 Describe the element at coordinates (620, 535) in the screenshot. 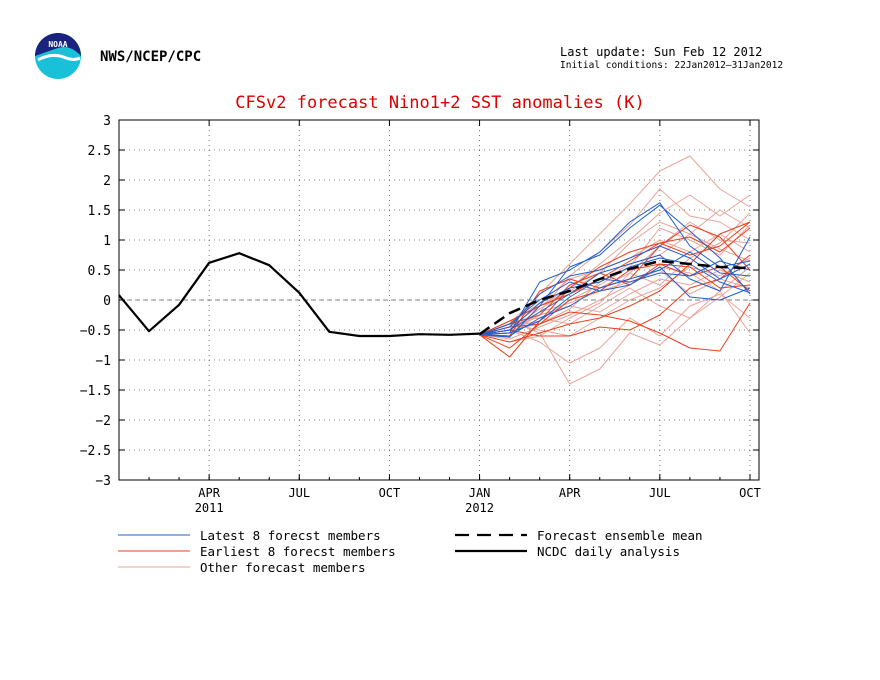

I see `legend-label: Forecast ensemble mean` at that location.